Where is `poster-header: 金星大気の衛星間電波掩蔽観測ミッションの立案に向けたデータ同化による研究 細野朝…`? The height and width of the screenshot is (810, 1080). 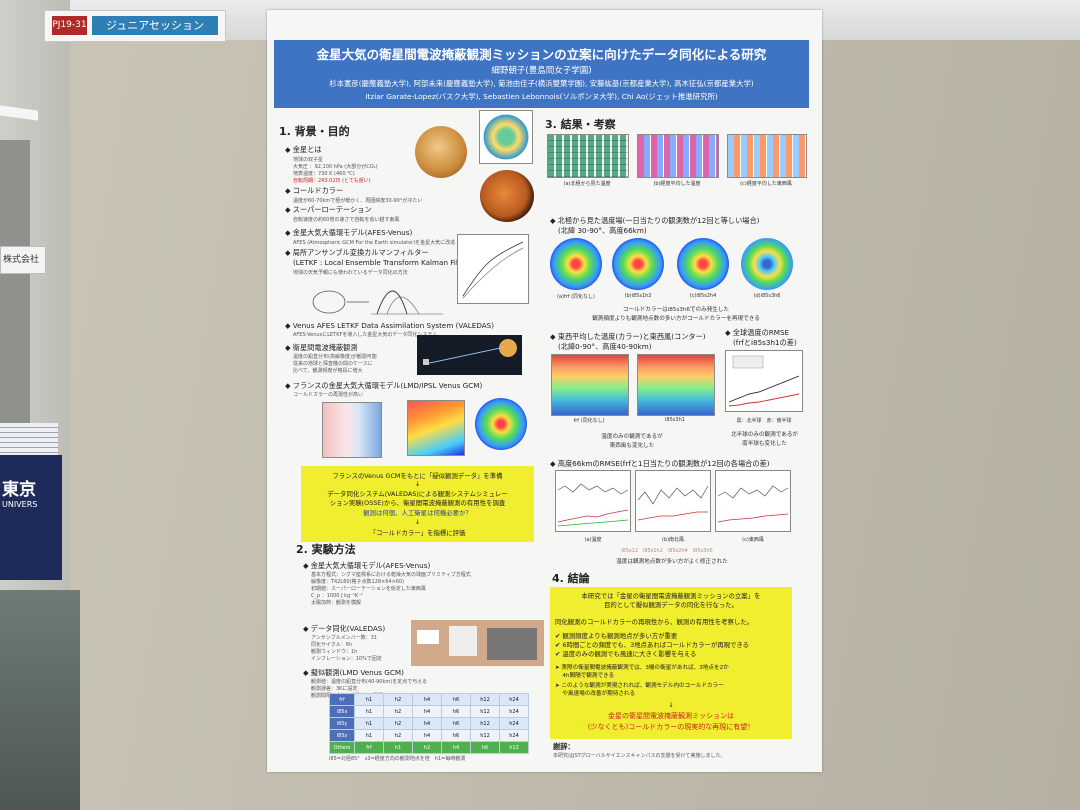
poster-header: 金星大気の衛星間電波掩蔽観測ミッションの立案に向けたデータ同化による研究 細野朝… is located at coordinates (541, 74).